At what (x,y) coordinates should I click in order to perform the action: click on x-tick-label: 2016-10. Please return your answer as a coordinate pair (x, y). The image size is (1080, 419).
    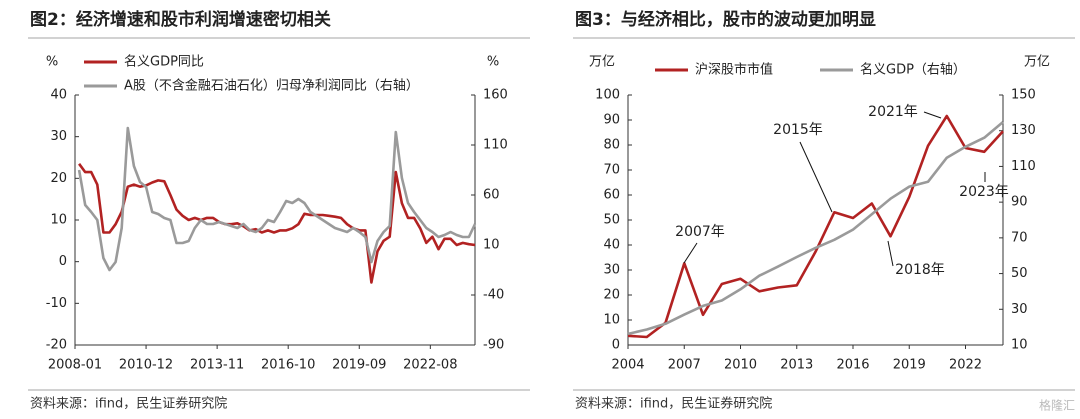
    Looking at the image, I should click on (288, 365).